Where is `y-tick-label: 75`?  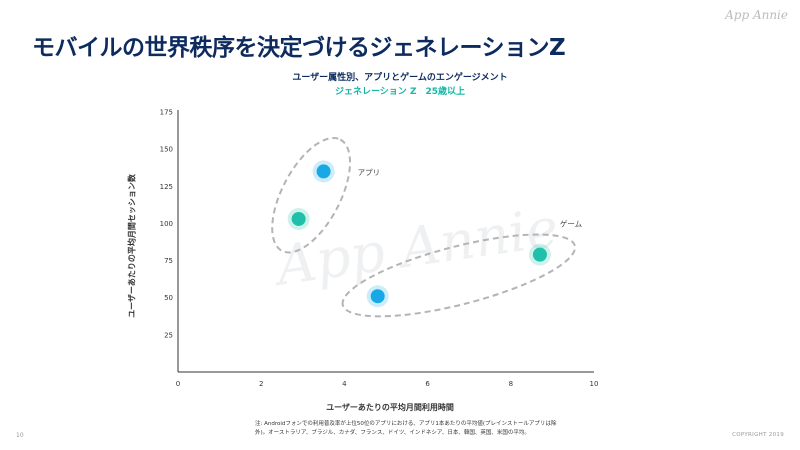 y-tick-label: 75 is located at coordinates (168, 261).